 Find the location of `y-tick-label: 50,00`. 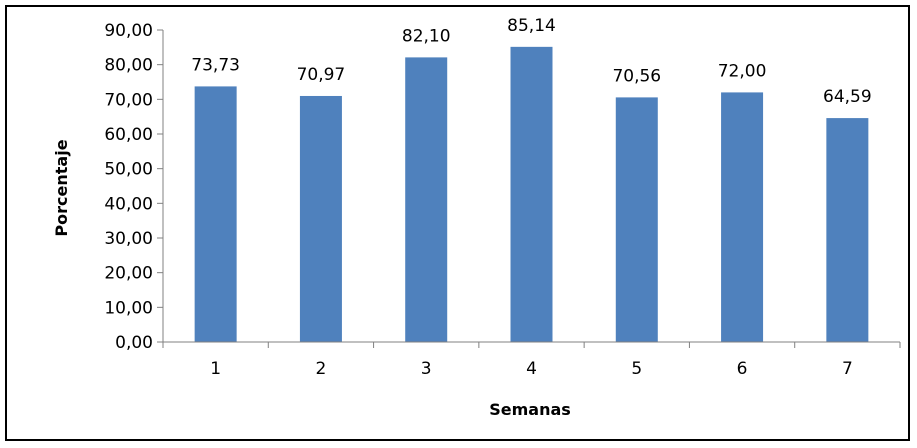

y-tick-label: 50,00 is located at coordinates (128, 170).